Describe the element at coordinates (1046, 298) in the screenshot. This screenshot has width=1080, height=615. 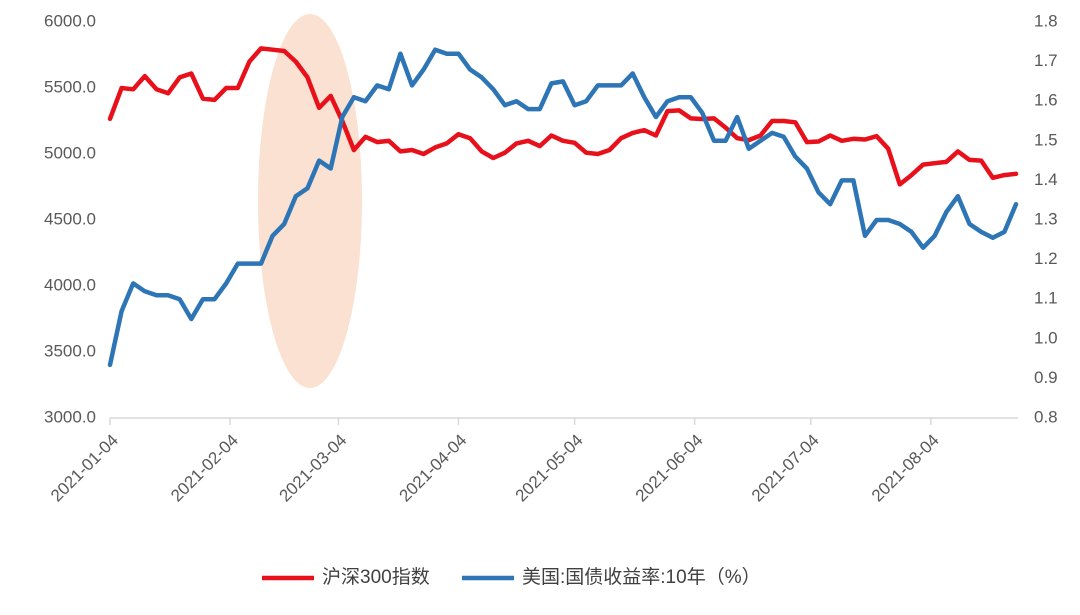
I see `y2-tick-label: 1.1` at that location.